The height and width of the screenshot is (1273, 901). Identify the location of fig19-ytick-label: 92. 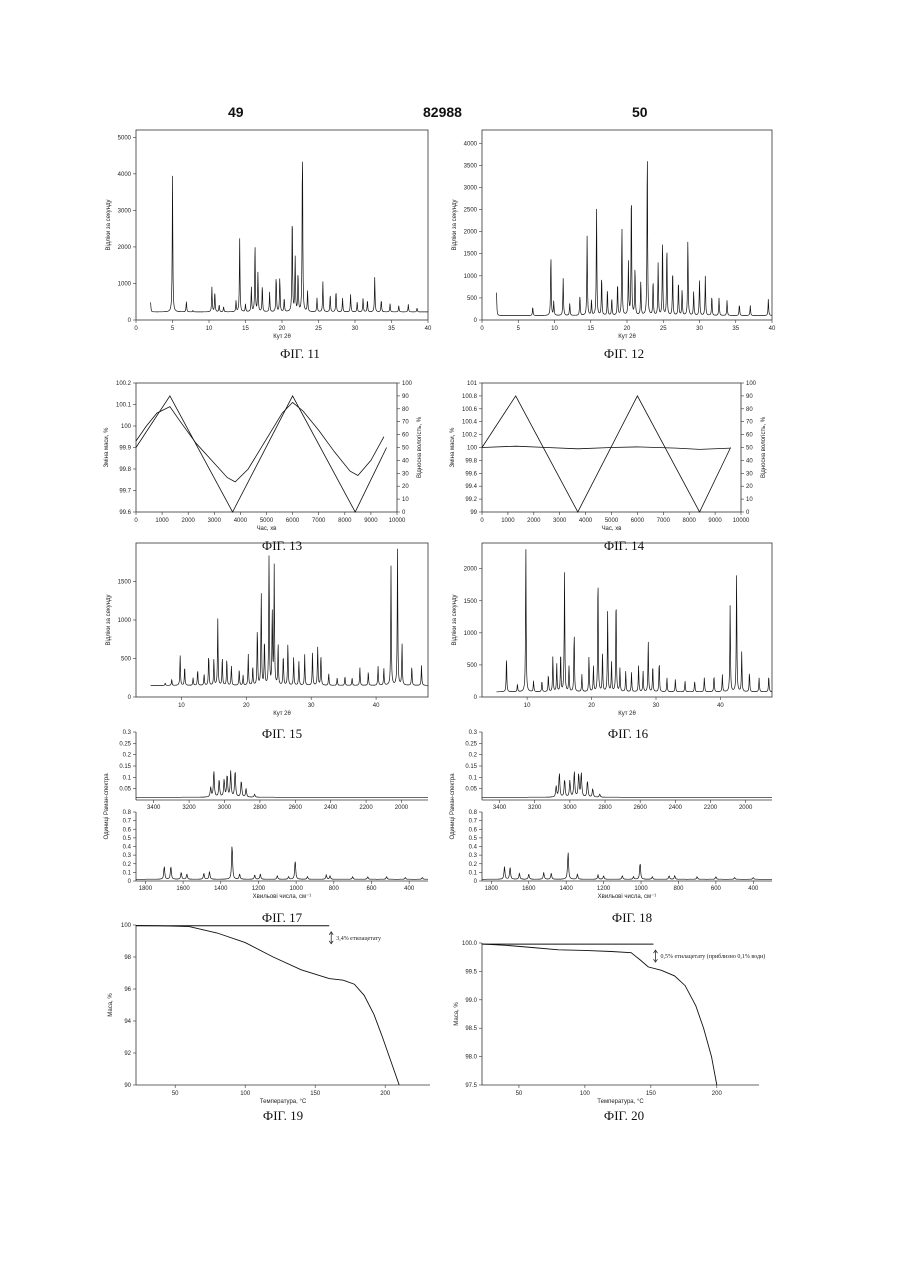
(127, 1054).